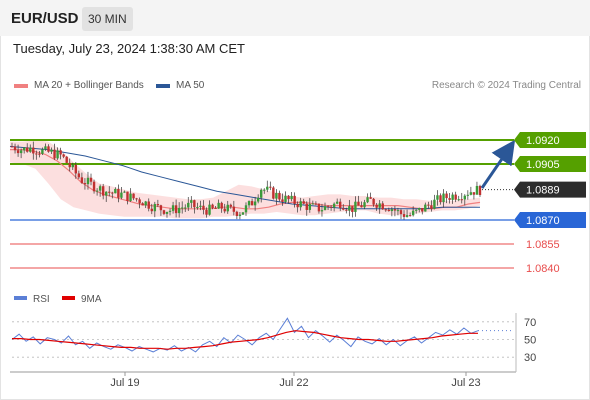 The width and height of the screenshot is (590, 400). I want to click on symbol-title: EUR/USD, so click(45, 18).